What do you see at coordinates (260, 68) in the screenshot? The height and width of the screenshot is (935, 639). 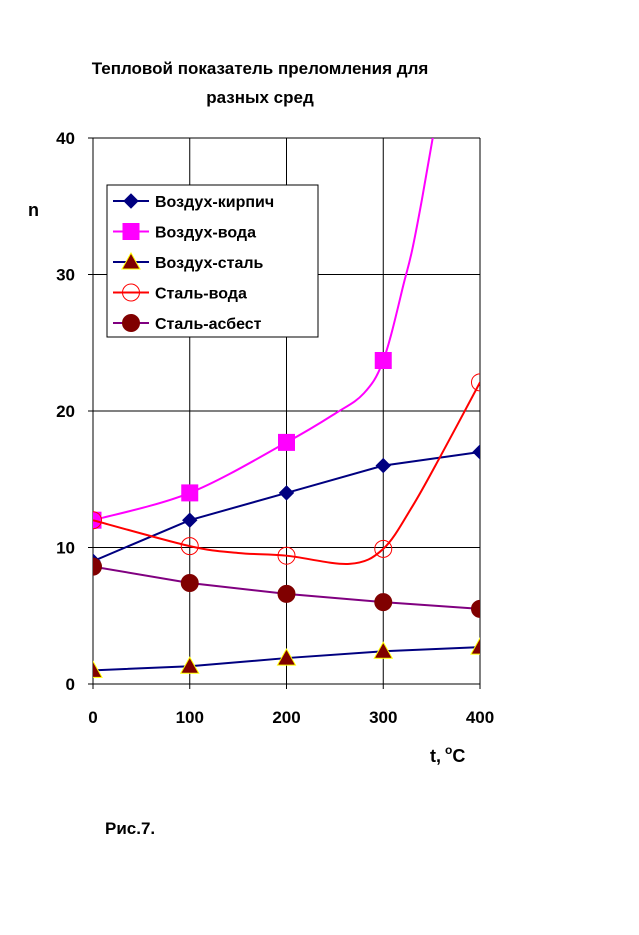 I see `chart-title-line1: Тепловой показатель преломления для` at bounding box center [260, 68].